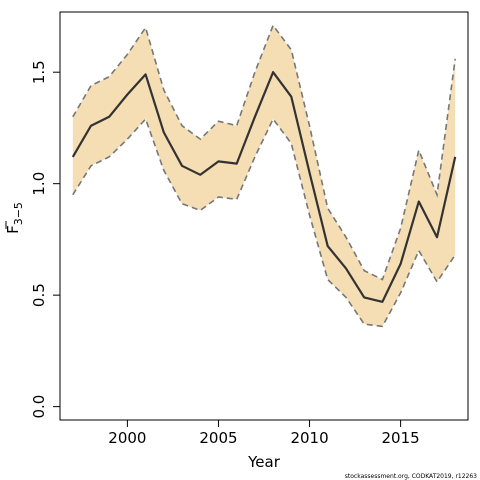  Describe the element at coordinates (411, 476) in the screenshot. I see `credit-text: stockassessment.org, CODKAT2019, r12263` at that location.